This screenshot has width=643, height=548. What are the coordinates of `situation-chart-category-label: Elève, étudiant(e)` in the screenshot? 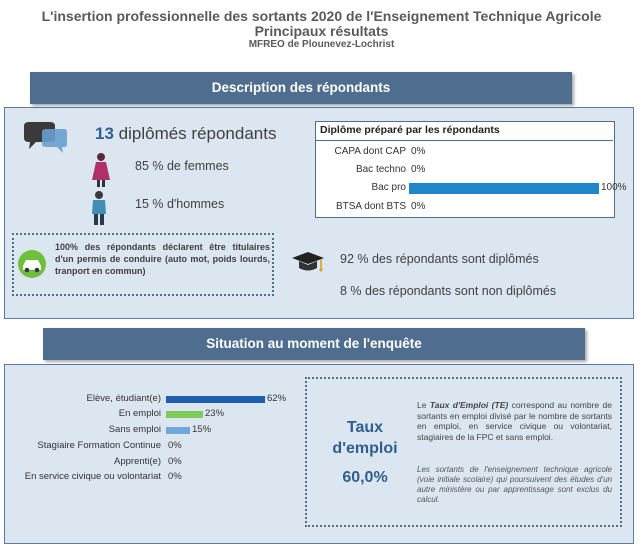 It's located at (123, 398).